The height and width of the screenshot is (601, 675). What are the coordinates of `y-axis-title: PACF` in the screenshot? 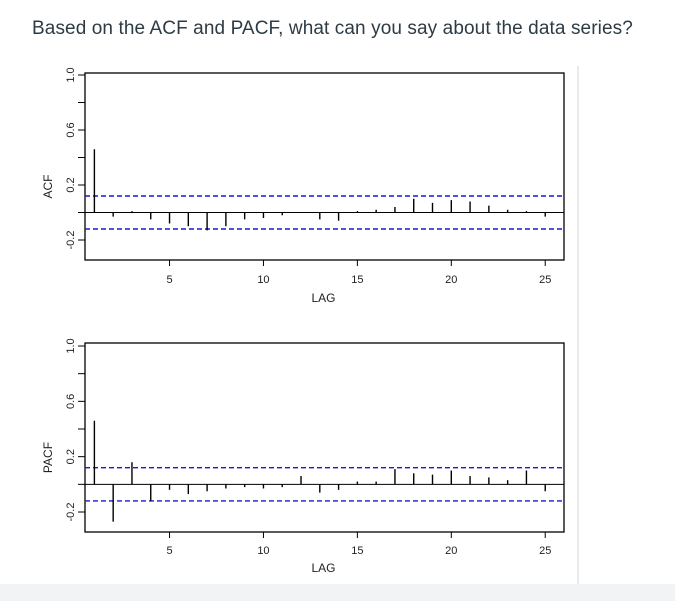 It's located at (48, 457).